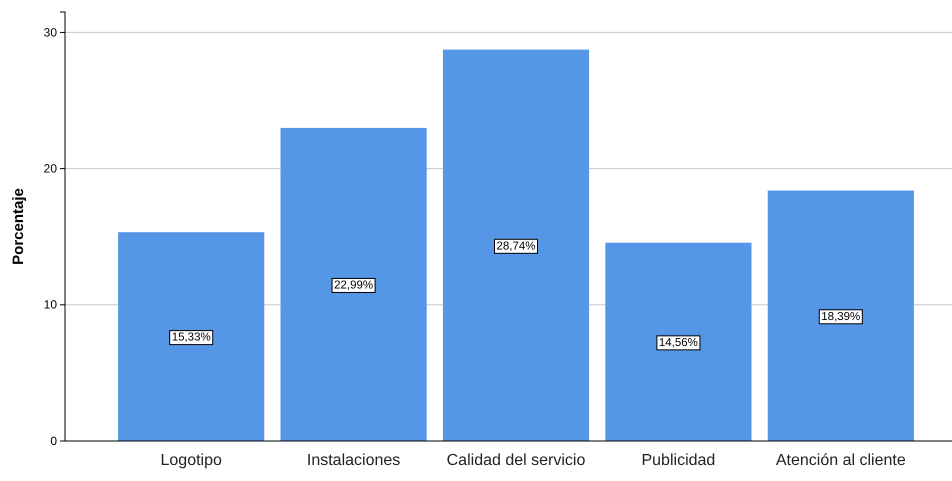  I want to click on data-label: 18,39%, so click(840, 316).